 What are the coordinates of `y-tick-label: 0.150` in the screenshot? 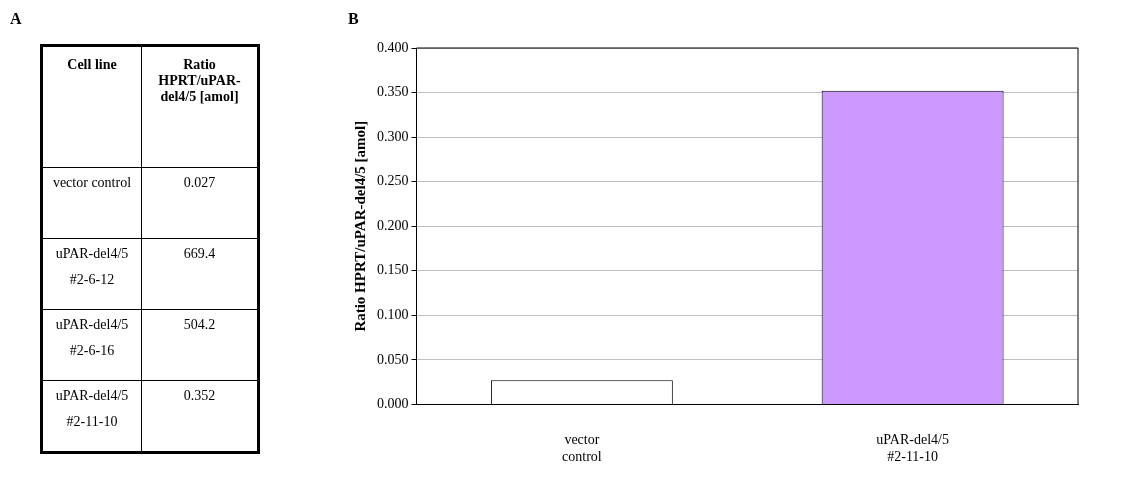 It's located at (393, 270).